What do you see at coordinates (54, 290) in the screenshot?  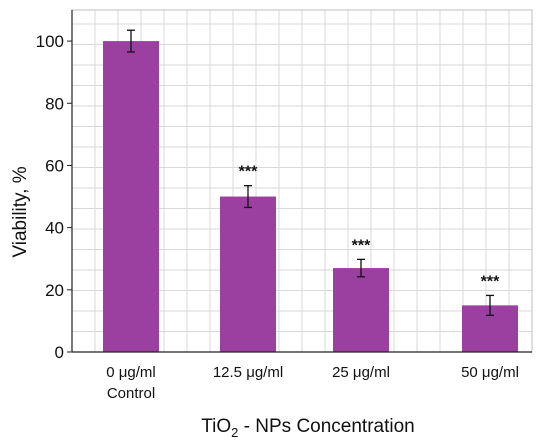 I see `y-tick-label: 20` at bounding box center [54, 290].